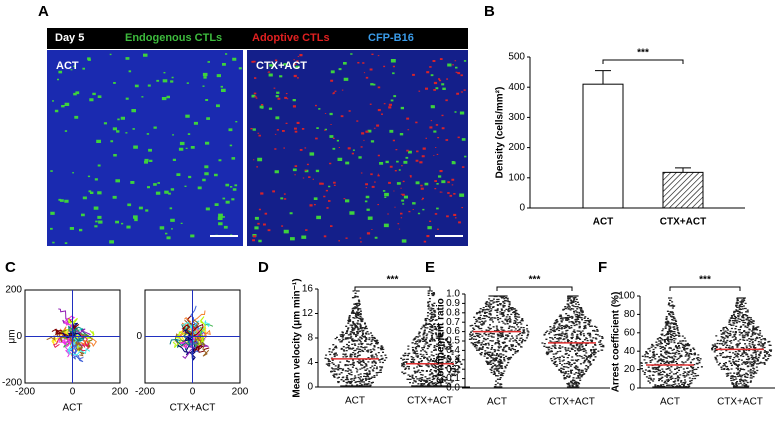 The image size is (777, 422). I want to click on y-tick-label: 0.9, so click(453, 303).